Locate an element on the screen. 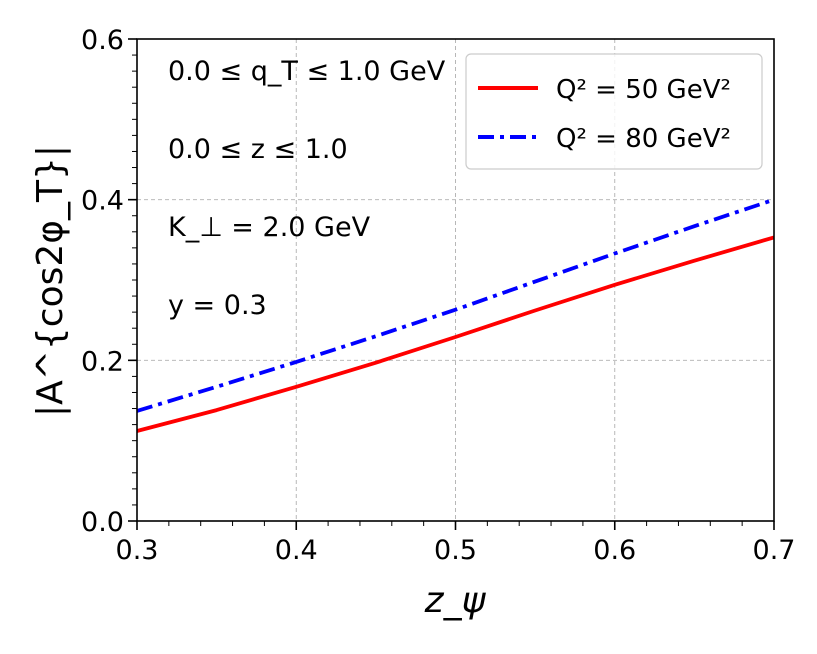 Image resolution: width=817 pixels, height=654 pixels. annotation-k-perp: K_⊥ = 2.0 GeV is located at coordinates (269, 227).